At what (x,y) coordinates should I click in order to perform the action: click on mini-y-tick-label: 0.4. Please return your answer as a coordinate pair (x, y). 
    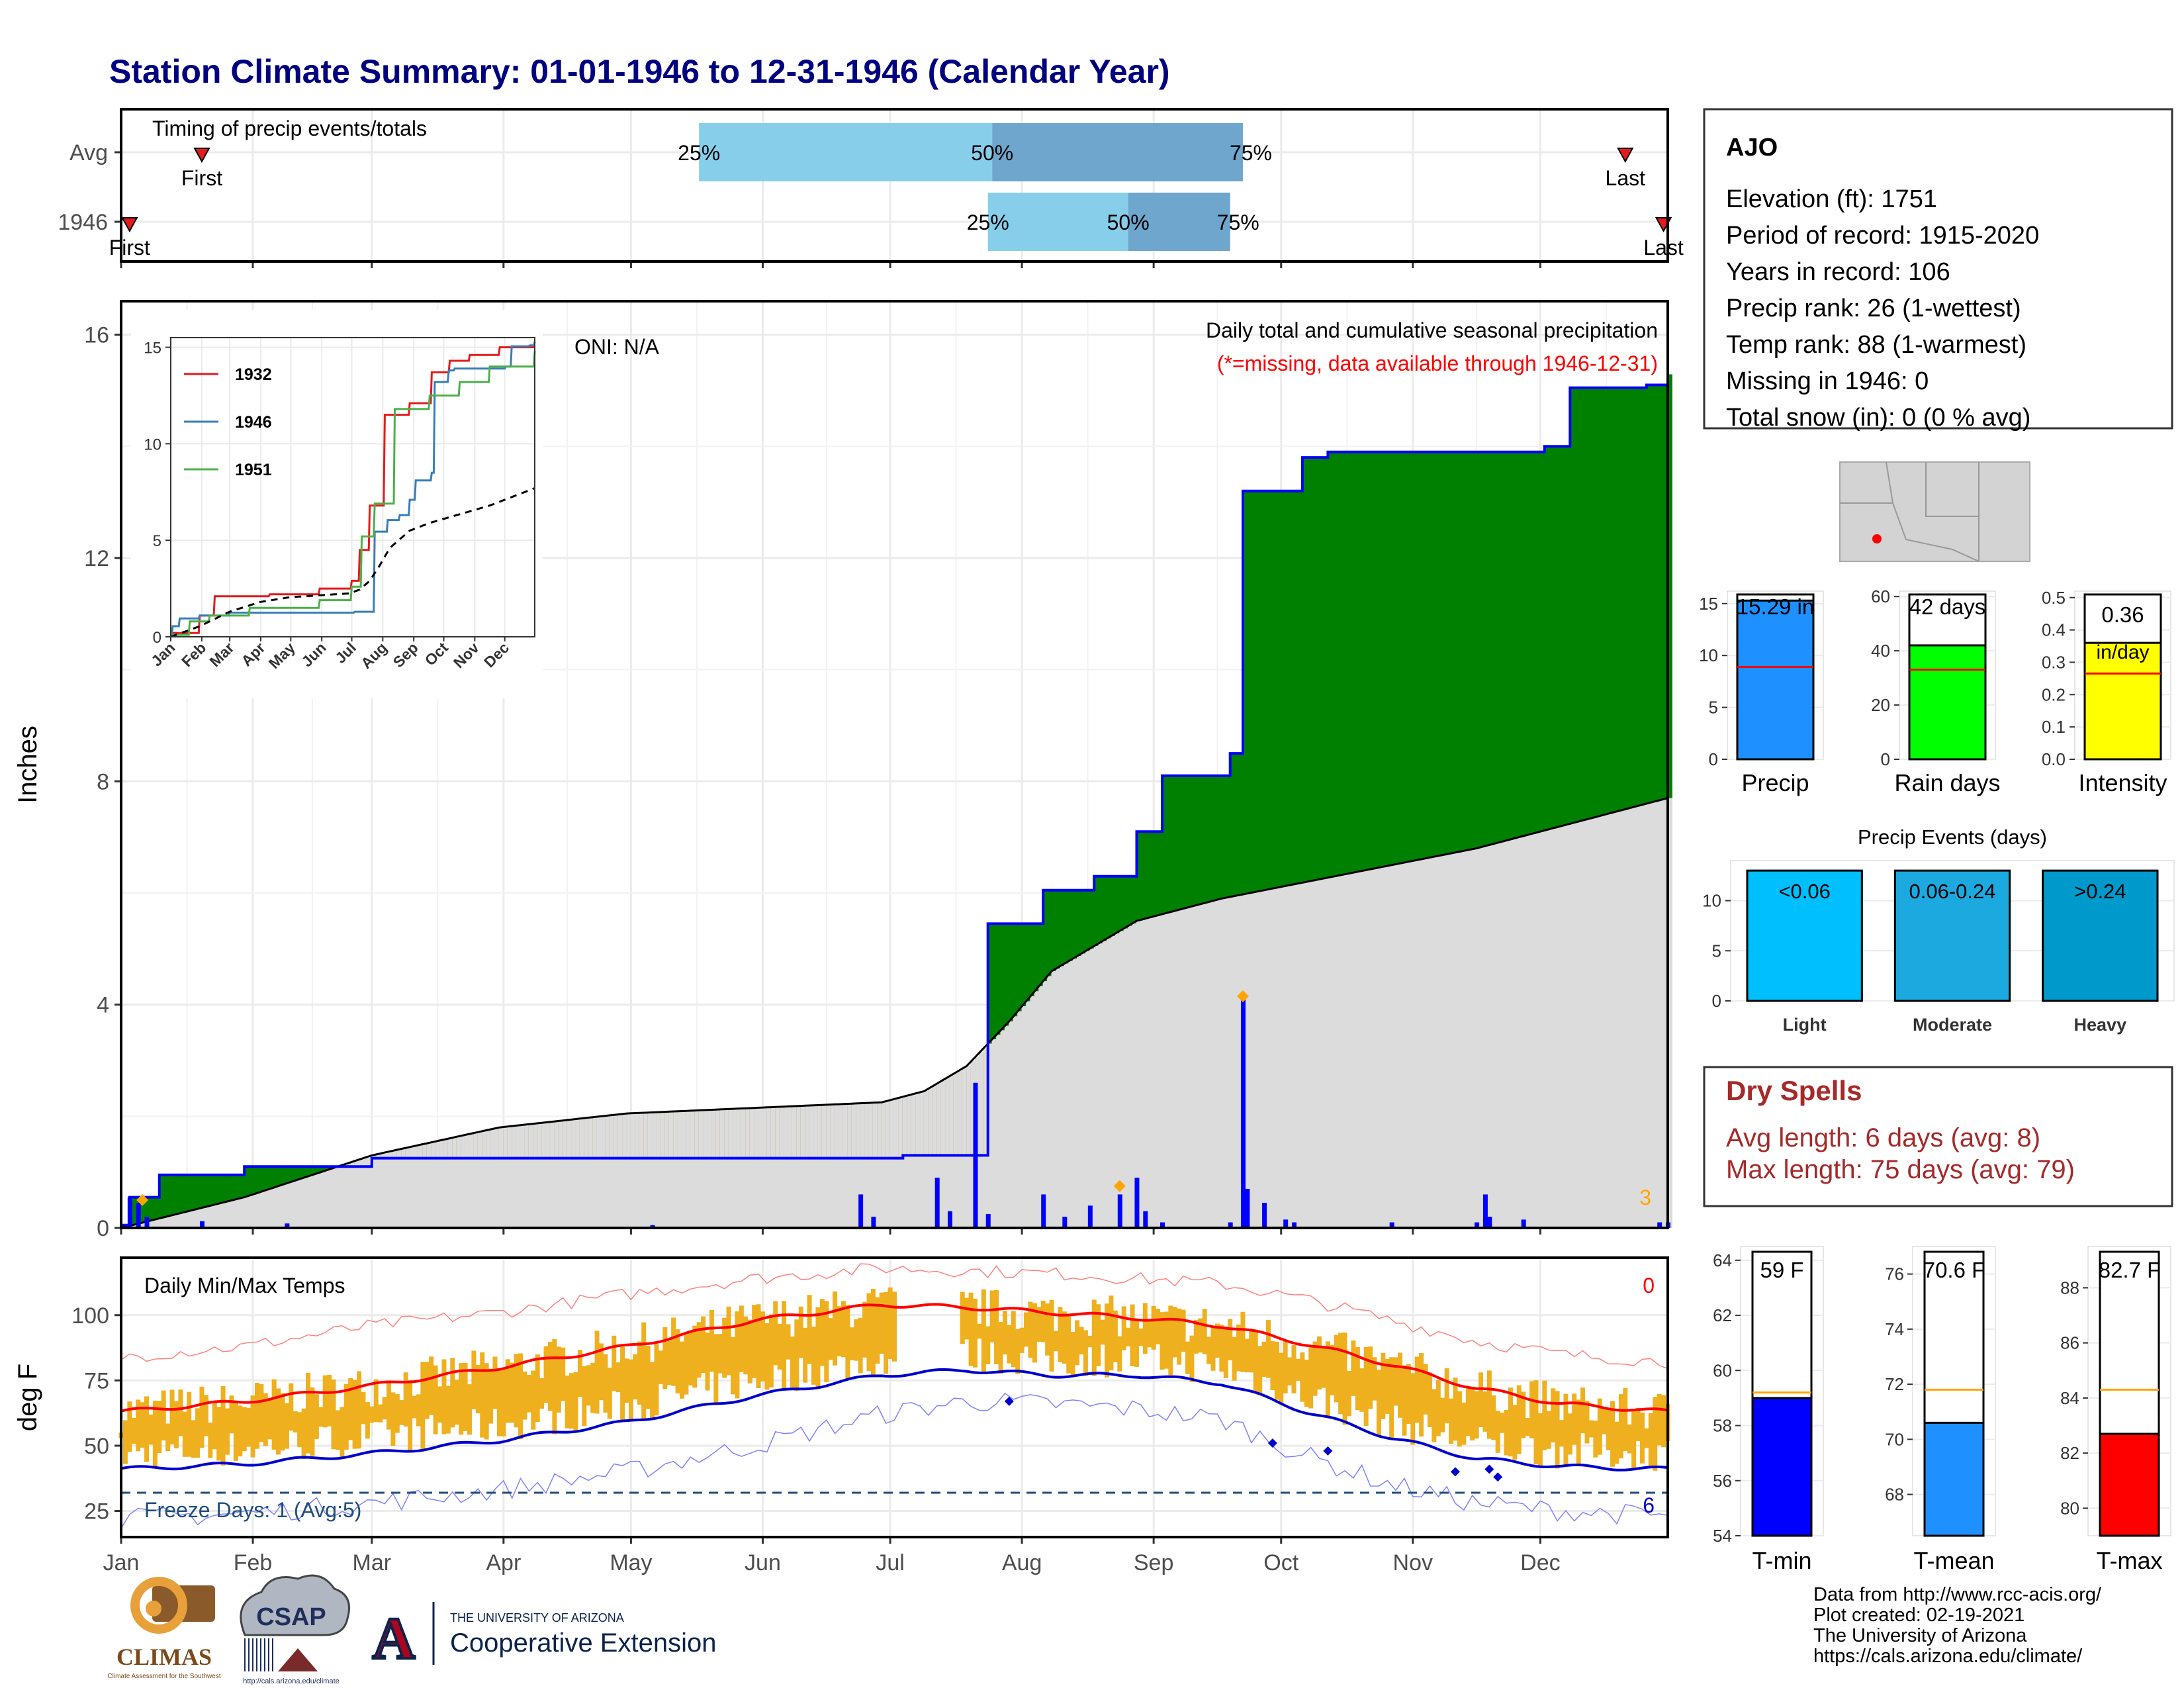
    Looking at the image, I should click on (2054, 630).